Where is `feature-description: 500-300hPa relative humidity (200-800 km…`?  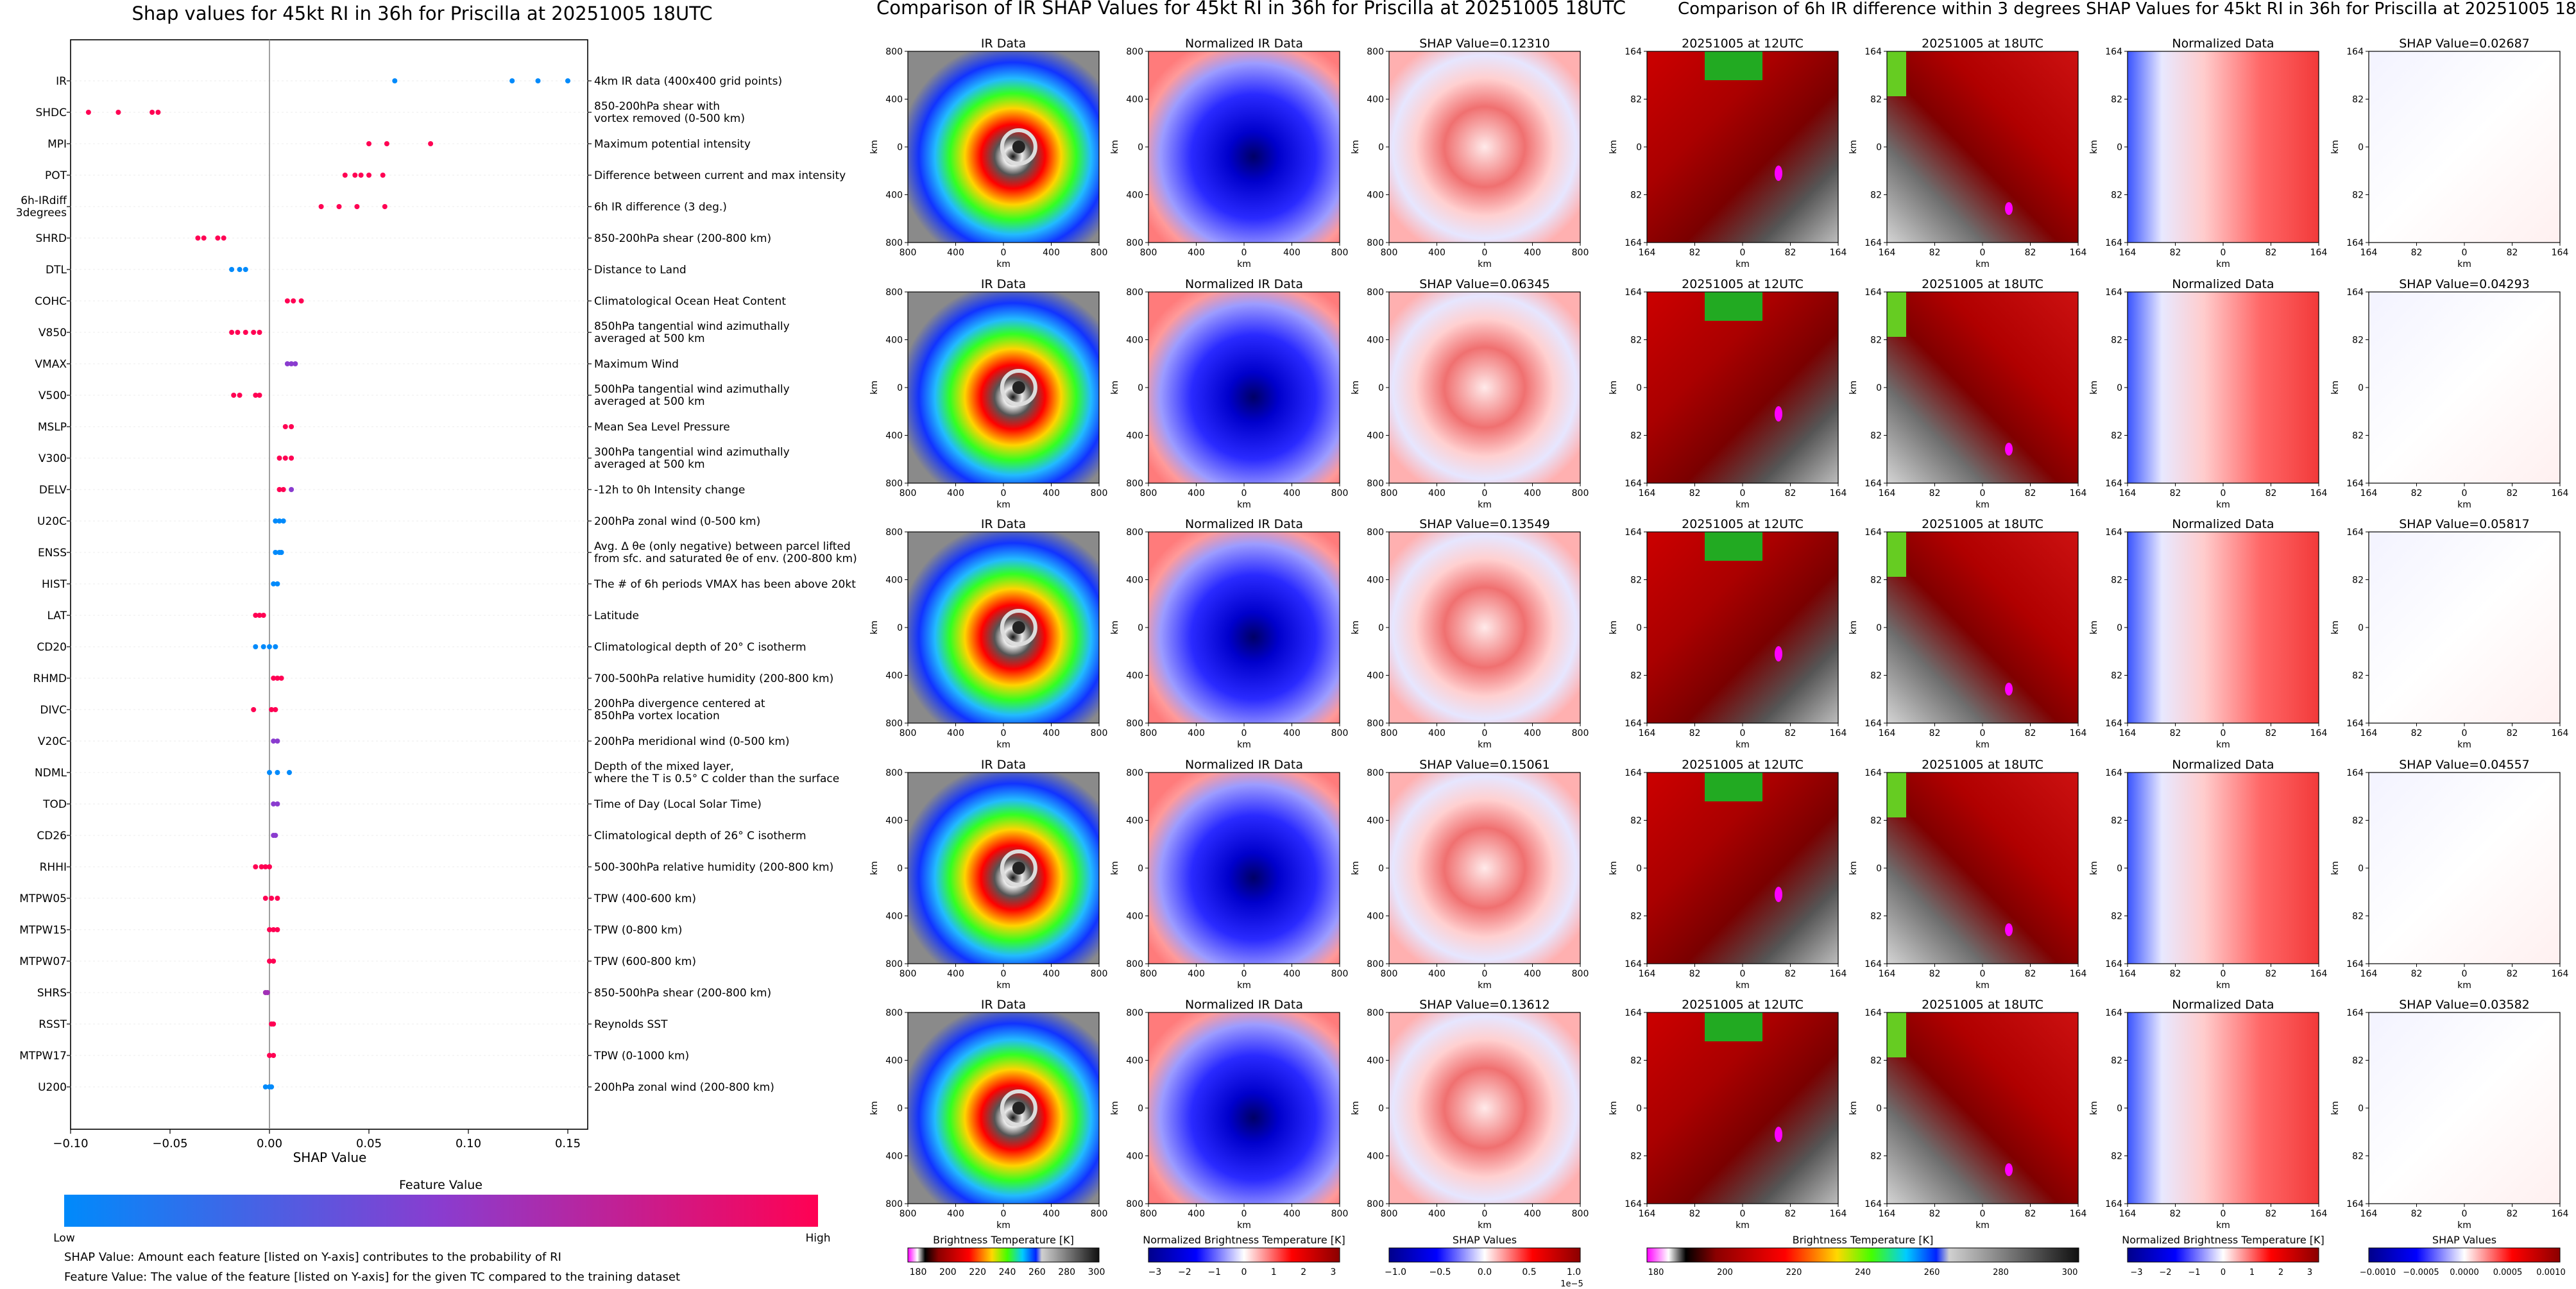 feature-description: 500-300hPa relative humidity (200-800 km… is located at coordinates (713, 867).